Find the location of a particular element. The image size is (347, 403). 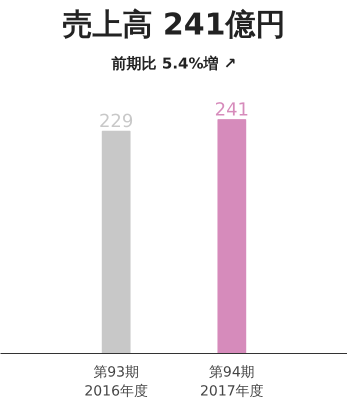

chart-title: 売上高 241億円 is located at coordinates (174, 25).